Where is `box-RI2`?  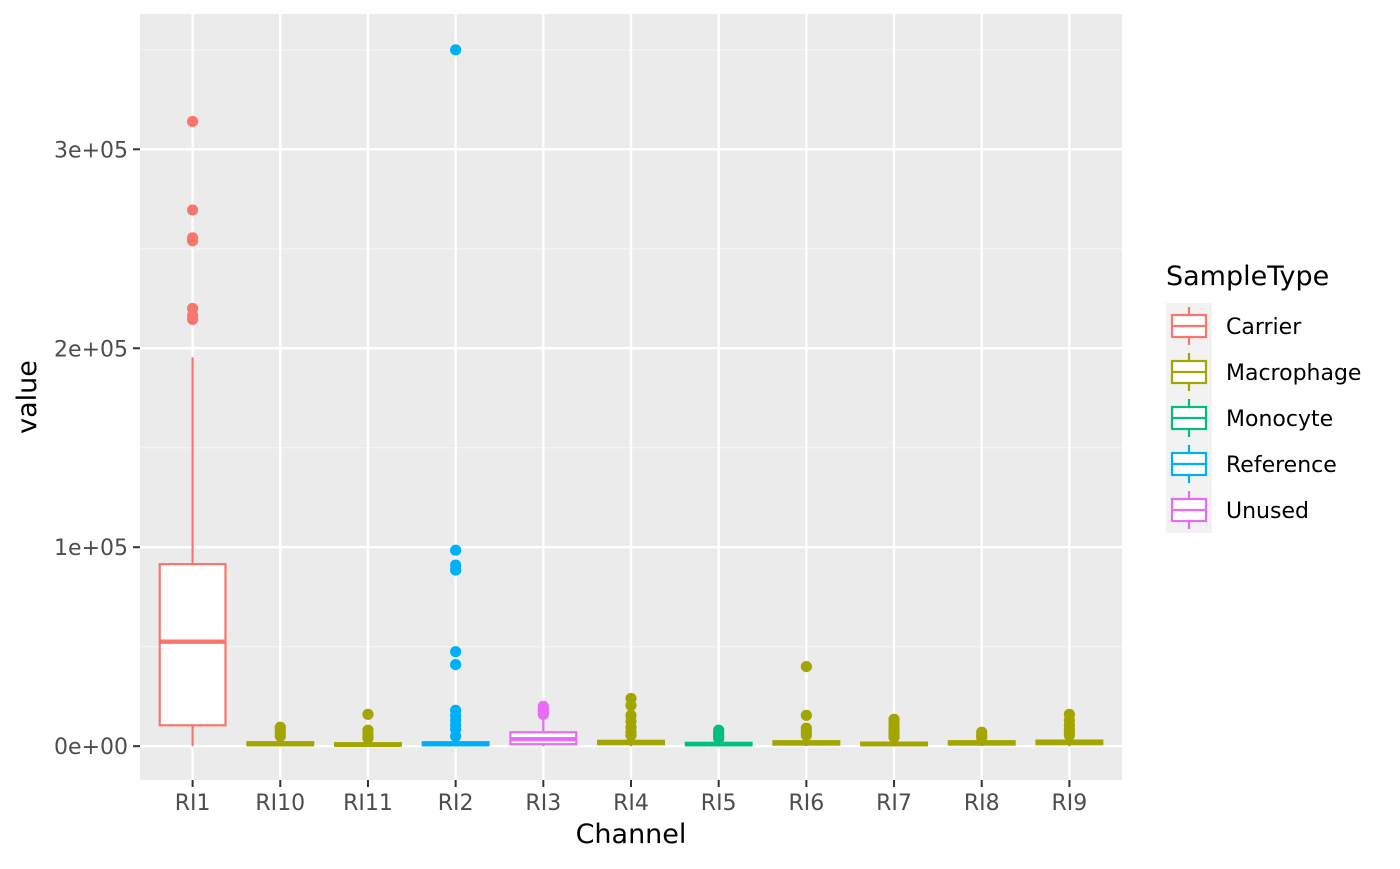
box-RI2 is located at coordinates (455, 395).